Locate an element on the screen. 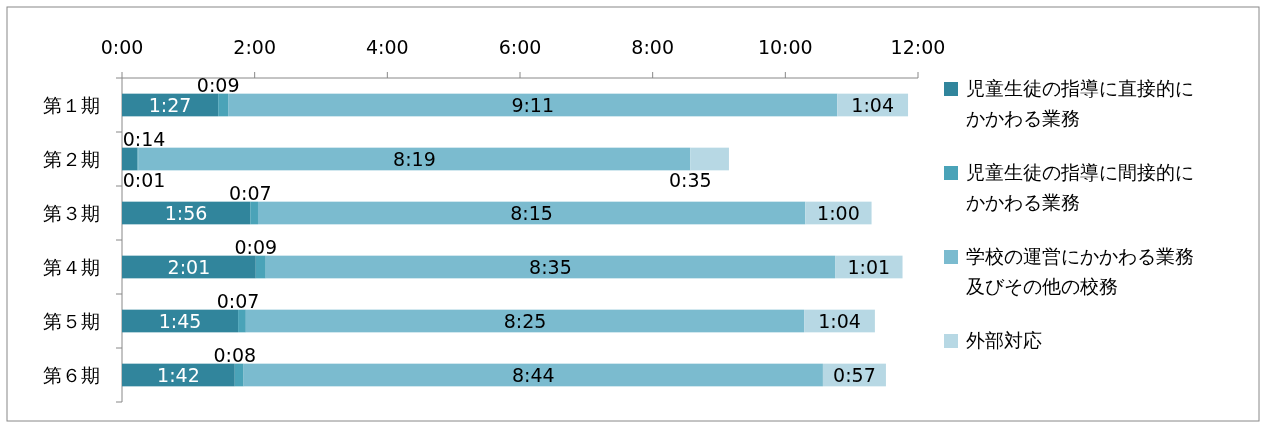 This screenshot has height=428, width=1266. y-tick-label: 第２期 is located at coordinates (71, 159).